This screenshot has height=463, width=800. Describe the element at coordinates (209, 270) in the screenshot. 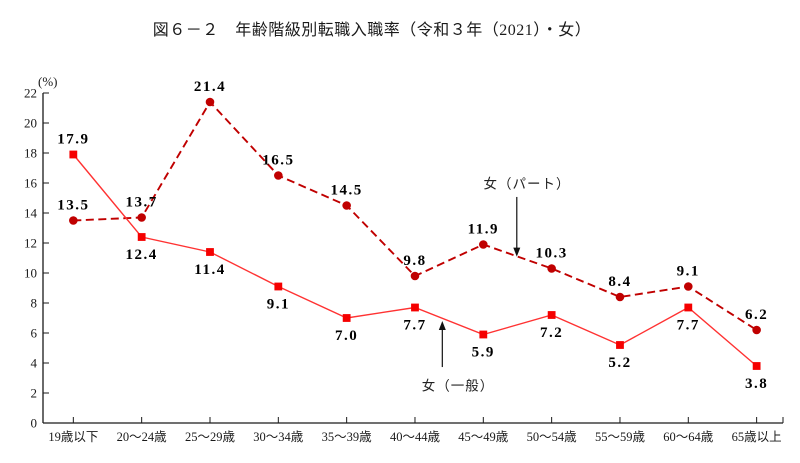

I see `data-point-label: 11.4` at that location.